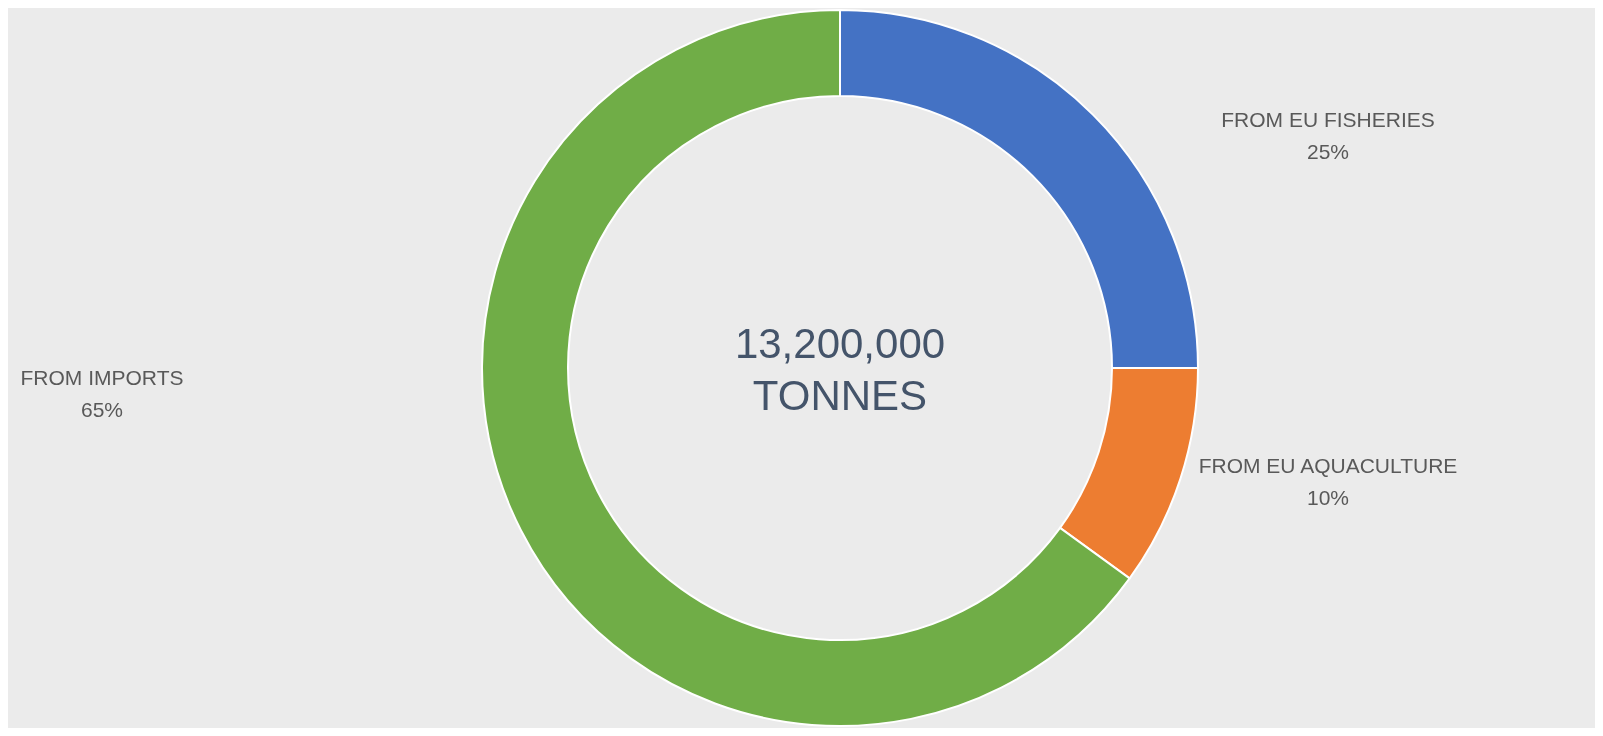  Describe the element at coordinates (102, 378) in the screenshot. I see `slice-label: FROM IMPORTS` at that location.